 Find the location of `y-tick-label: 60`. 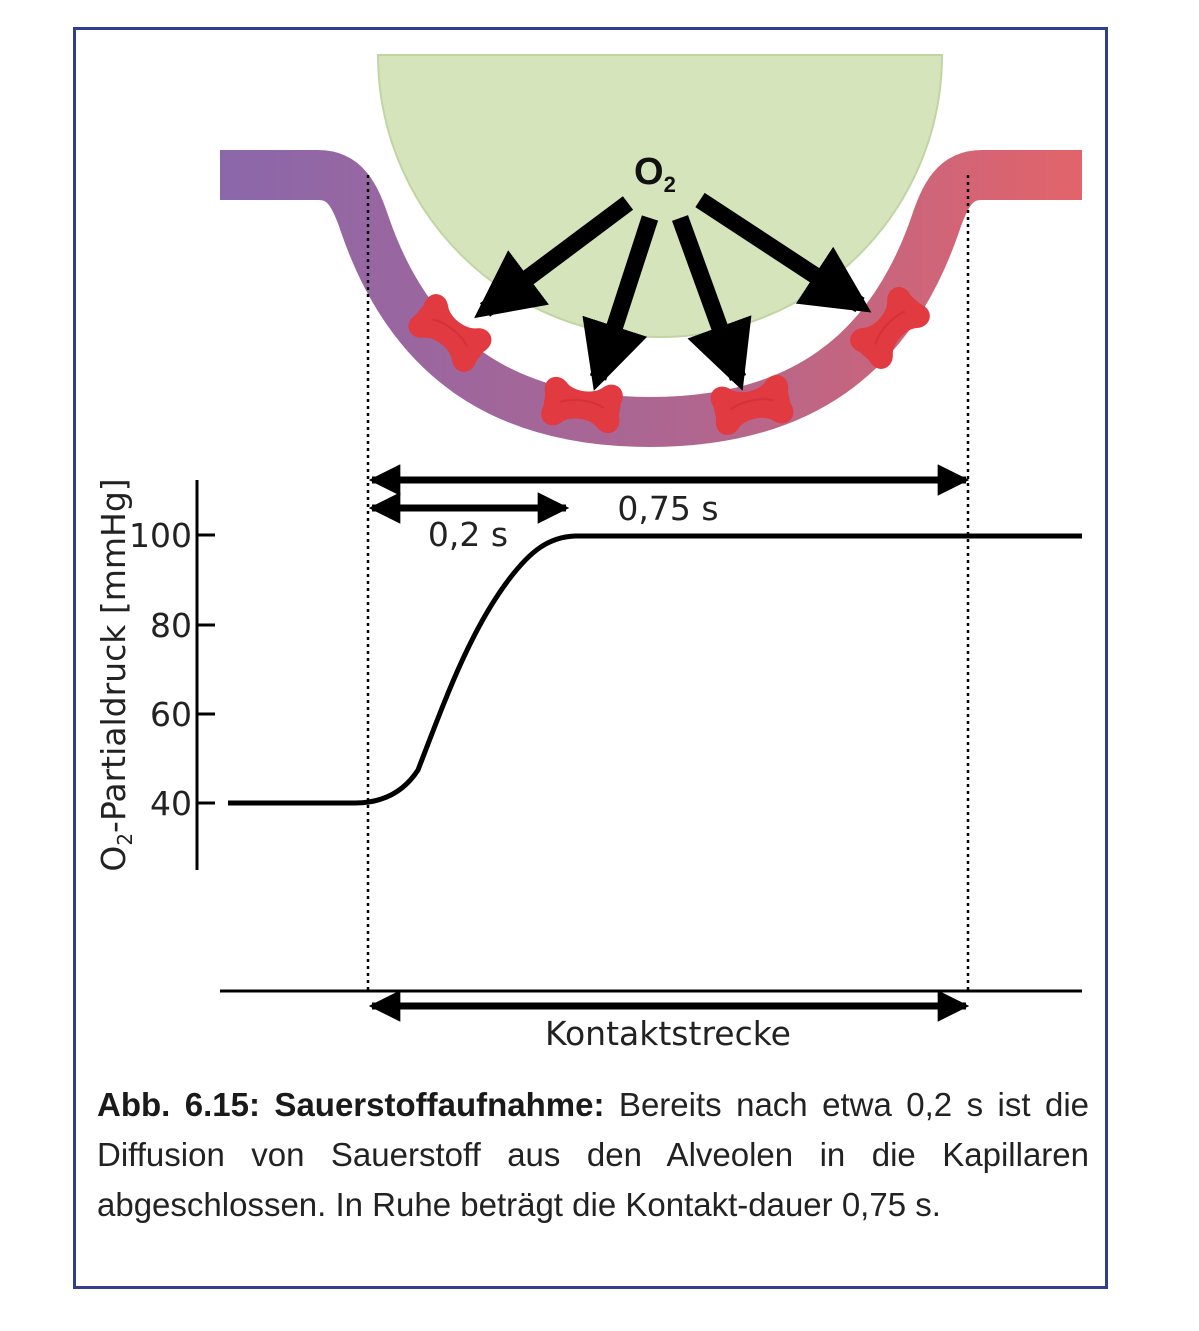

y-tick-label: 60 is located at coordinates (171, 714).